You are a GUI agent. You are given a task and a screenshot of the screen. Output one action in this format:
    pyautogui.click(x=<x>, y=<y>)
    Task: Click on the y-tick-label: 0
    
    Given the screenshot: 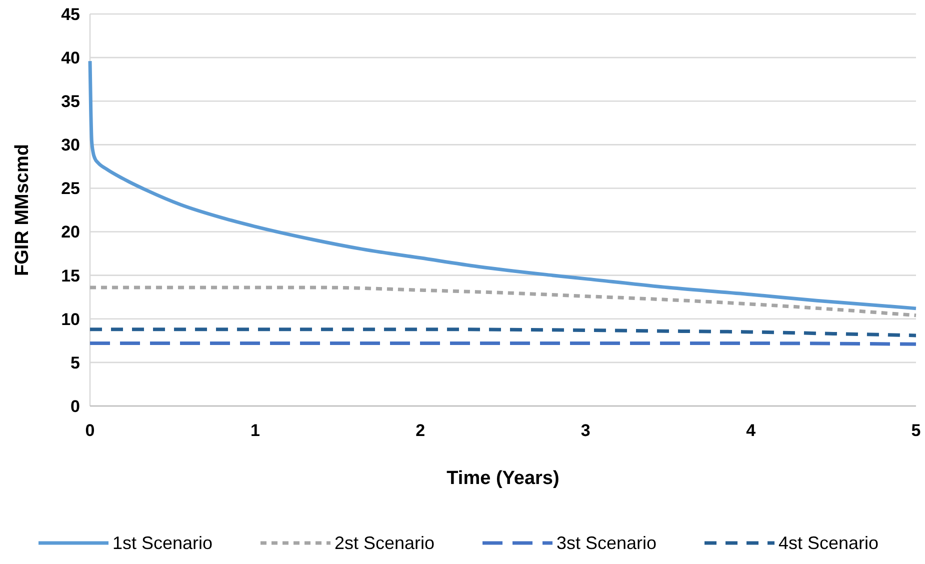 What is the action you would take?
    pyautogui.click(x=75, y=406)
    